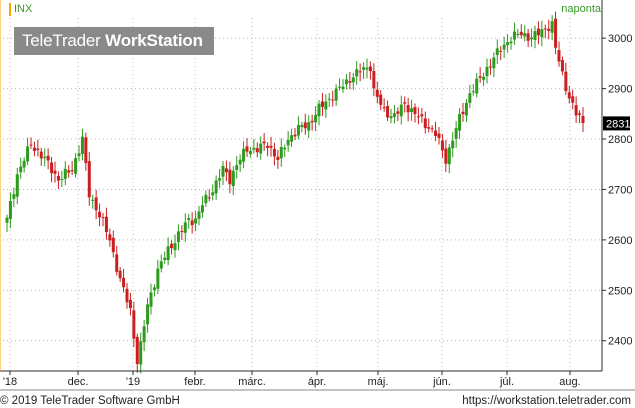 The image size is (635, 408). Describe the element at coordinates (618, 124) in the screenshot. I see `last-value-label: 2831` at that location.